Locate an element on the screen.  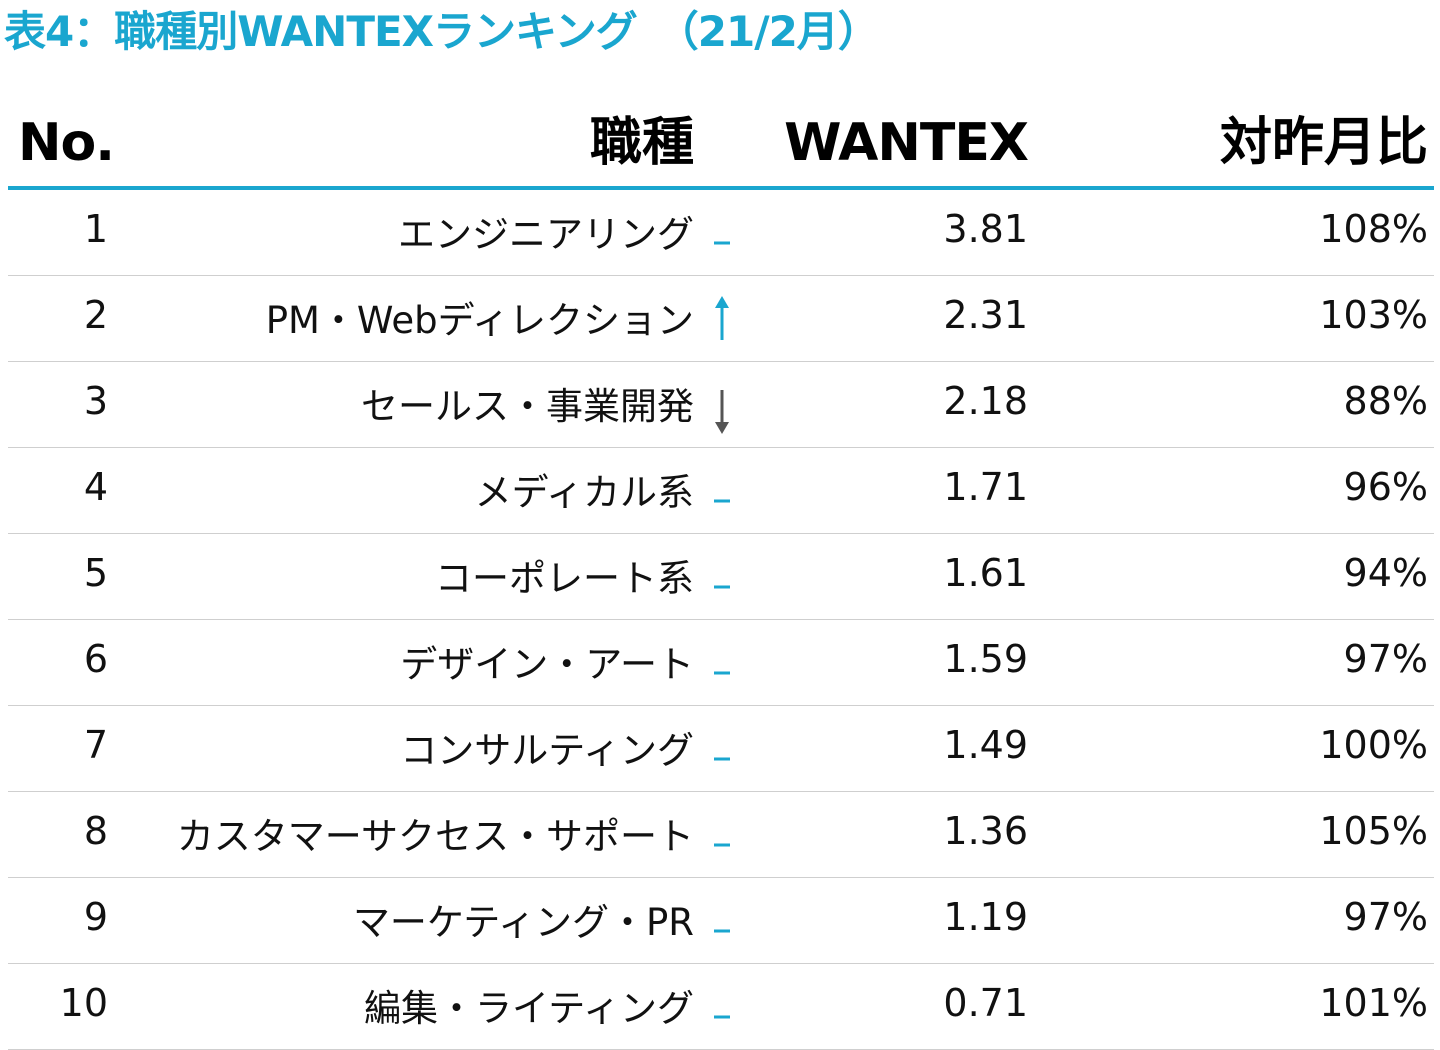
wantex-value: 1.61 is located at coordinates (985, 573).